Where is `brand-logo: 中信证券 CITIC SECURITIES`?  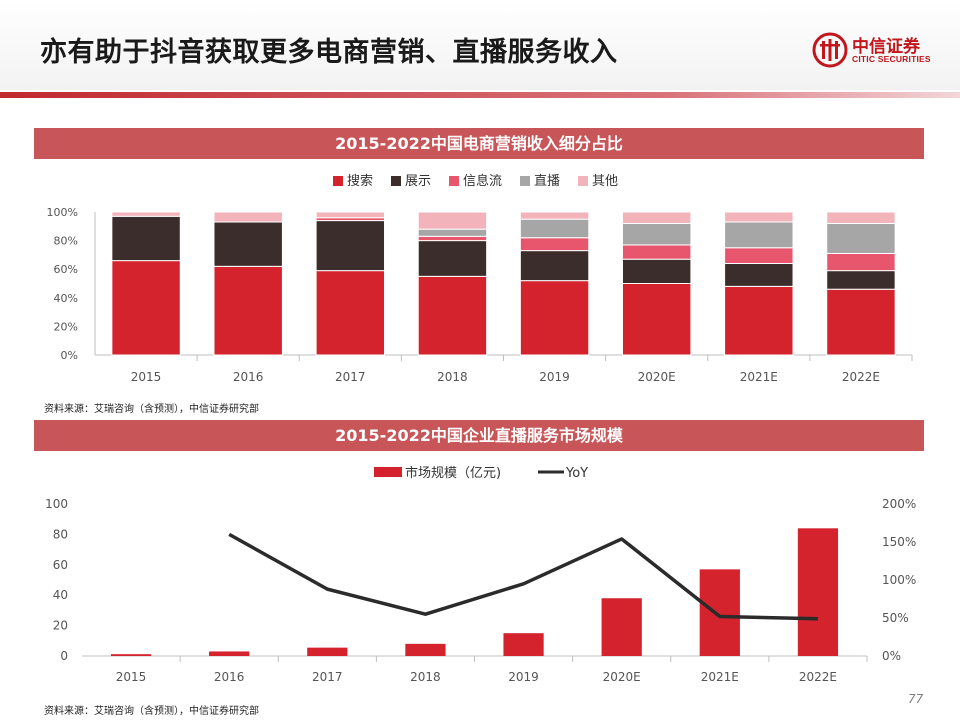
brand-logo: 中信证券 CITIC SECURITIES is located at coordinates (879, 50).